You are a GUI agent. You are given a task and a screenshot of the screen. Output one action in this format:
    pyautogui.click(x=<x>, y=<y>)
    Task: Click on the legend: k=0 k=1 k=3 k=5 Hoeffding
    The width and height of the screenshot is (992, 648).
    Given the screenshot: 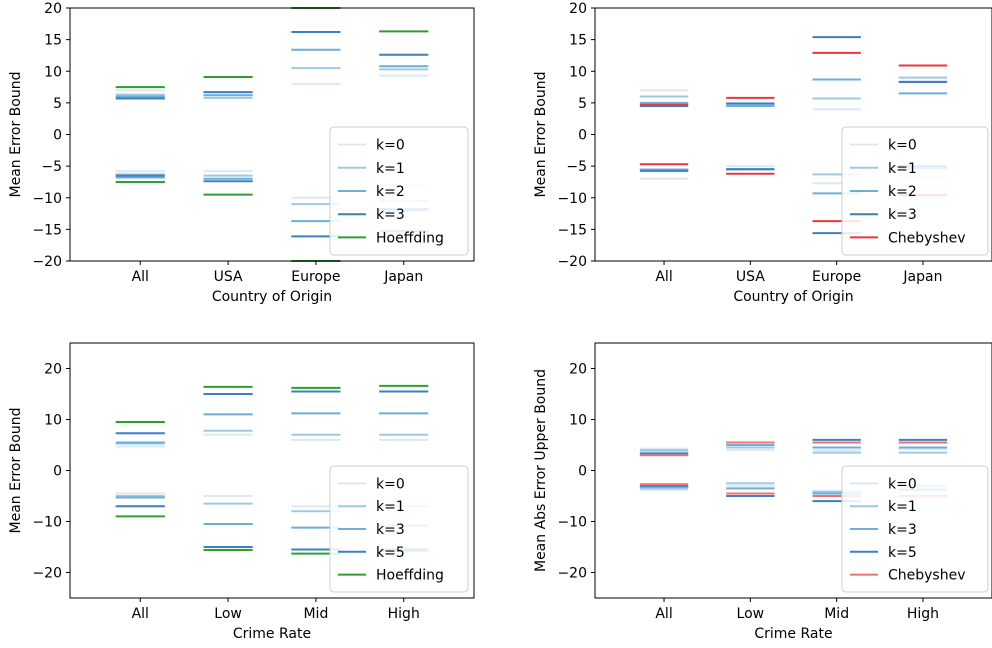 What is the action you would take?
    pyautogui.click(x=399, y=529)
    